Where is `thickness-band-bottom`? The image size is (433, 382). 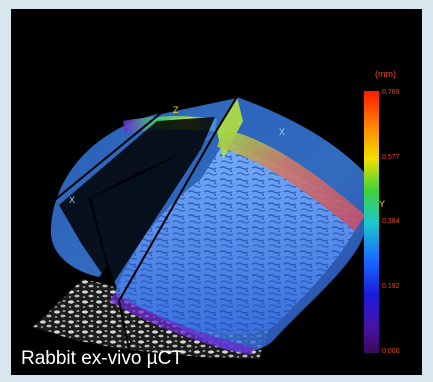
thickness-band-bottom is located at coordinates (182, 324).